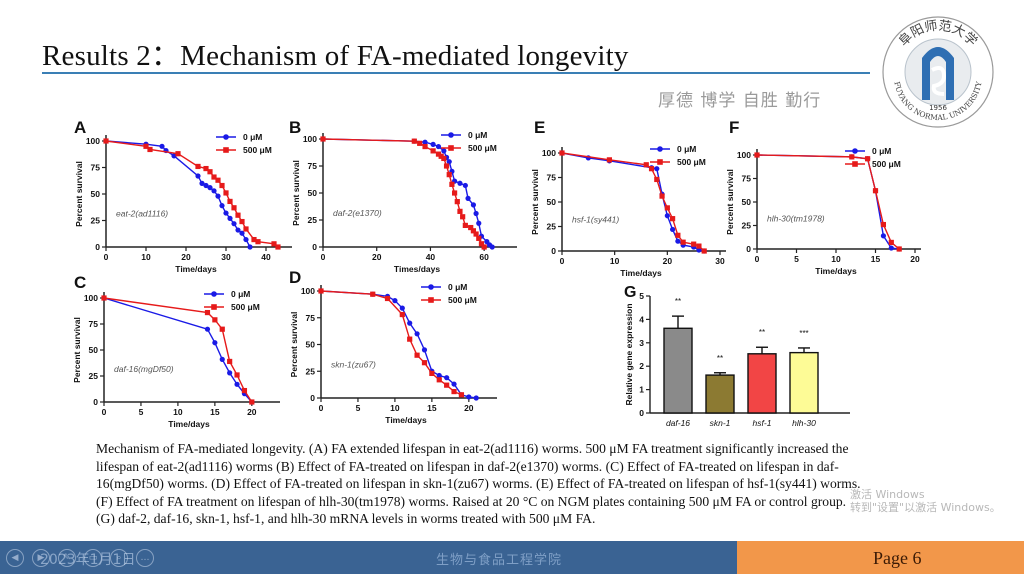 Image resolution: width=1024 pixels, height=574 pixels. What do you see at coordinates (925, 507) in the screenshot?
I see `watermark-line: 转到"设置"以激活 Windows。` at bounding box center [925, 507].